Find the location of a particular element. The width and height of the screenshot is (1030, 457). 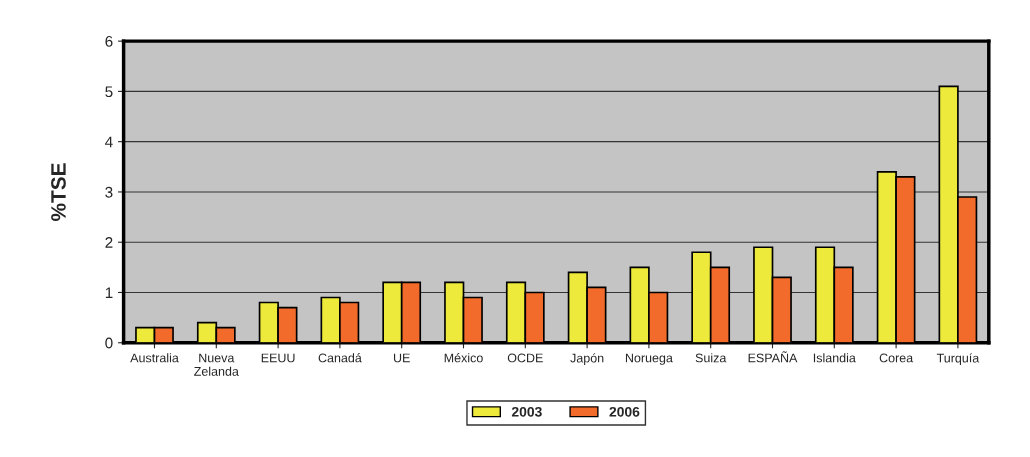

y-tick-label: 5 is located at coordinates (109, 92).